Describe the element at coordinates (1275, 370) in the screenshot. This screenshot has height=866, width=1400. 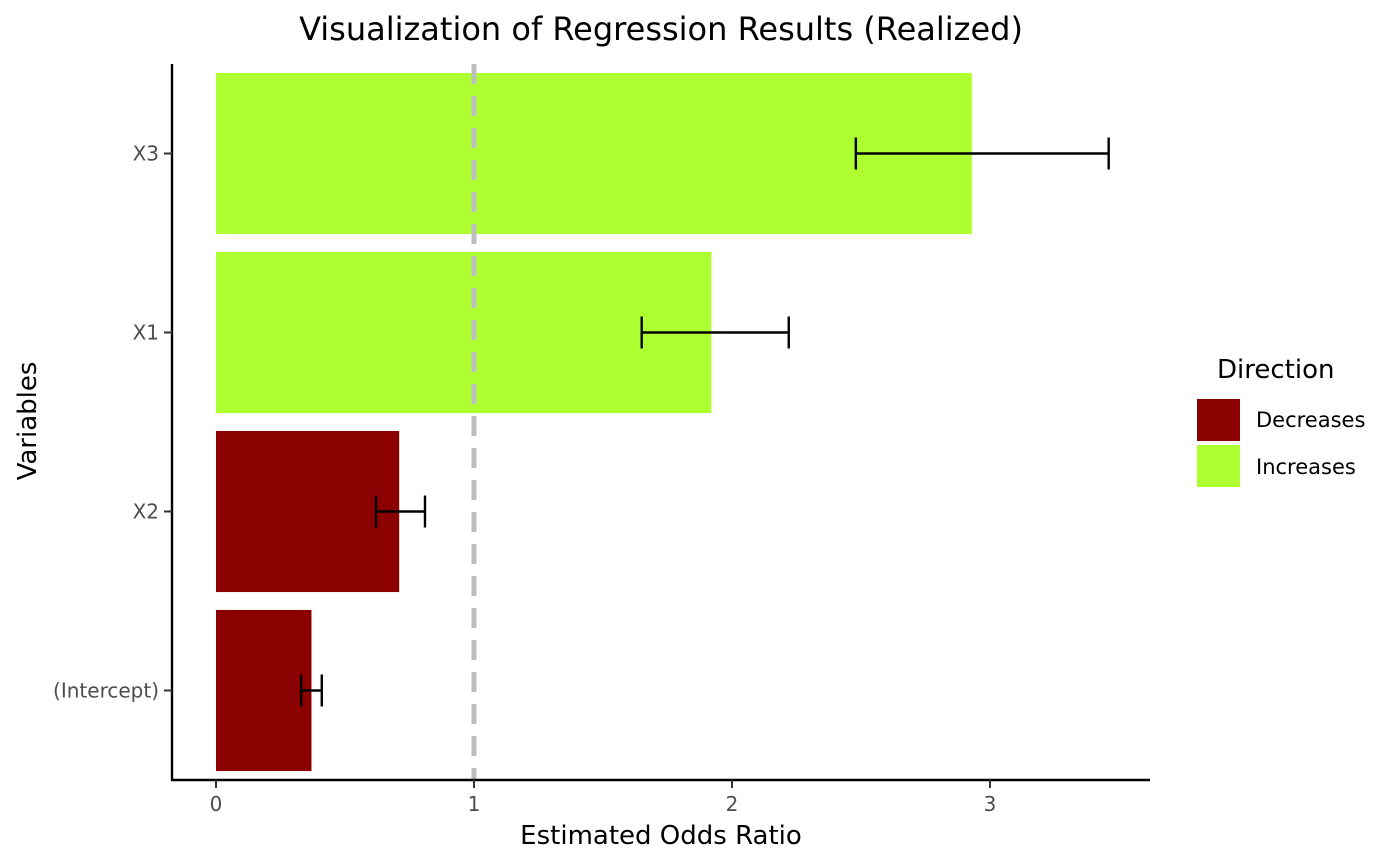
I see `legend-title: Direction` at that location.